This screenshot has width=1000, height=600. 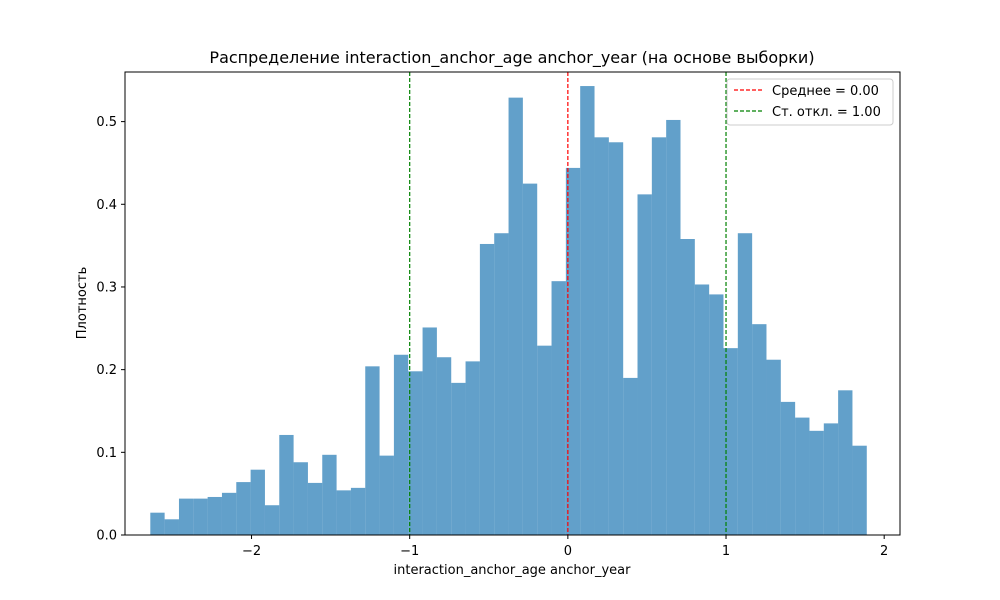 I want to click on x-tick-label: −1, so click(x=409, y=551).